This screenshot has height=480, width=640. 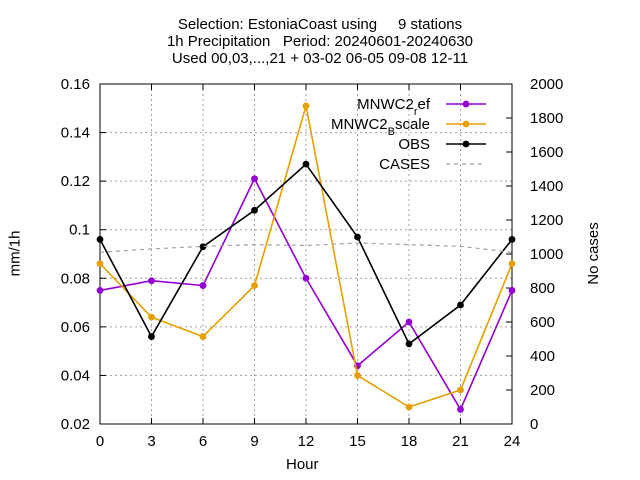 What do you see at coordinates (546, 254) in the screenshot?
I see `y2-tick-label: 1000` at bounding box center [546, 254].